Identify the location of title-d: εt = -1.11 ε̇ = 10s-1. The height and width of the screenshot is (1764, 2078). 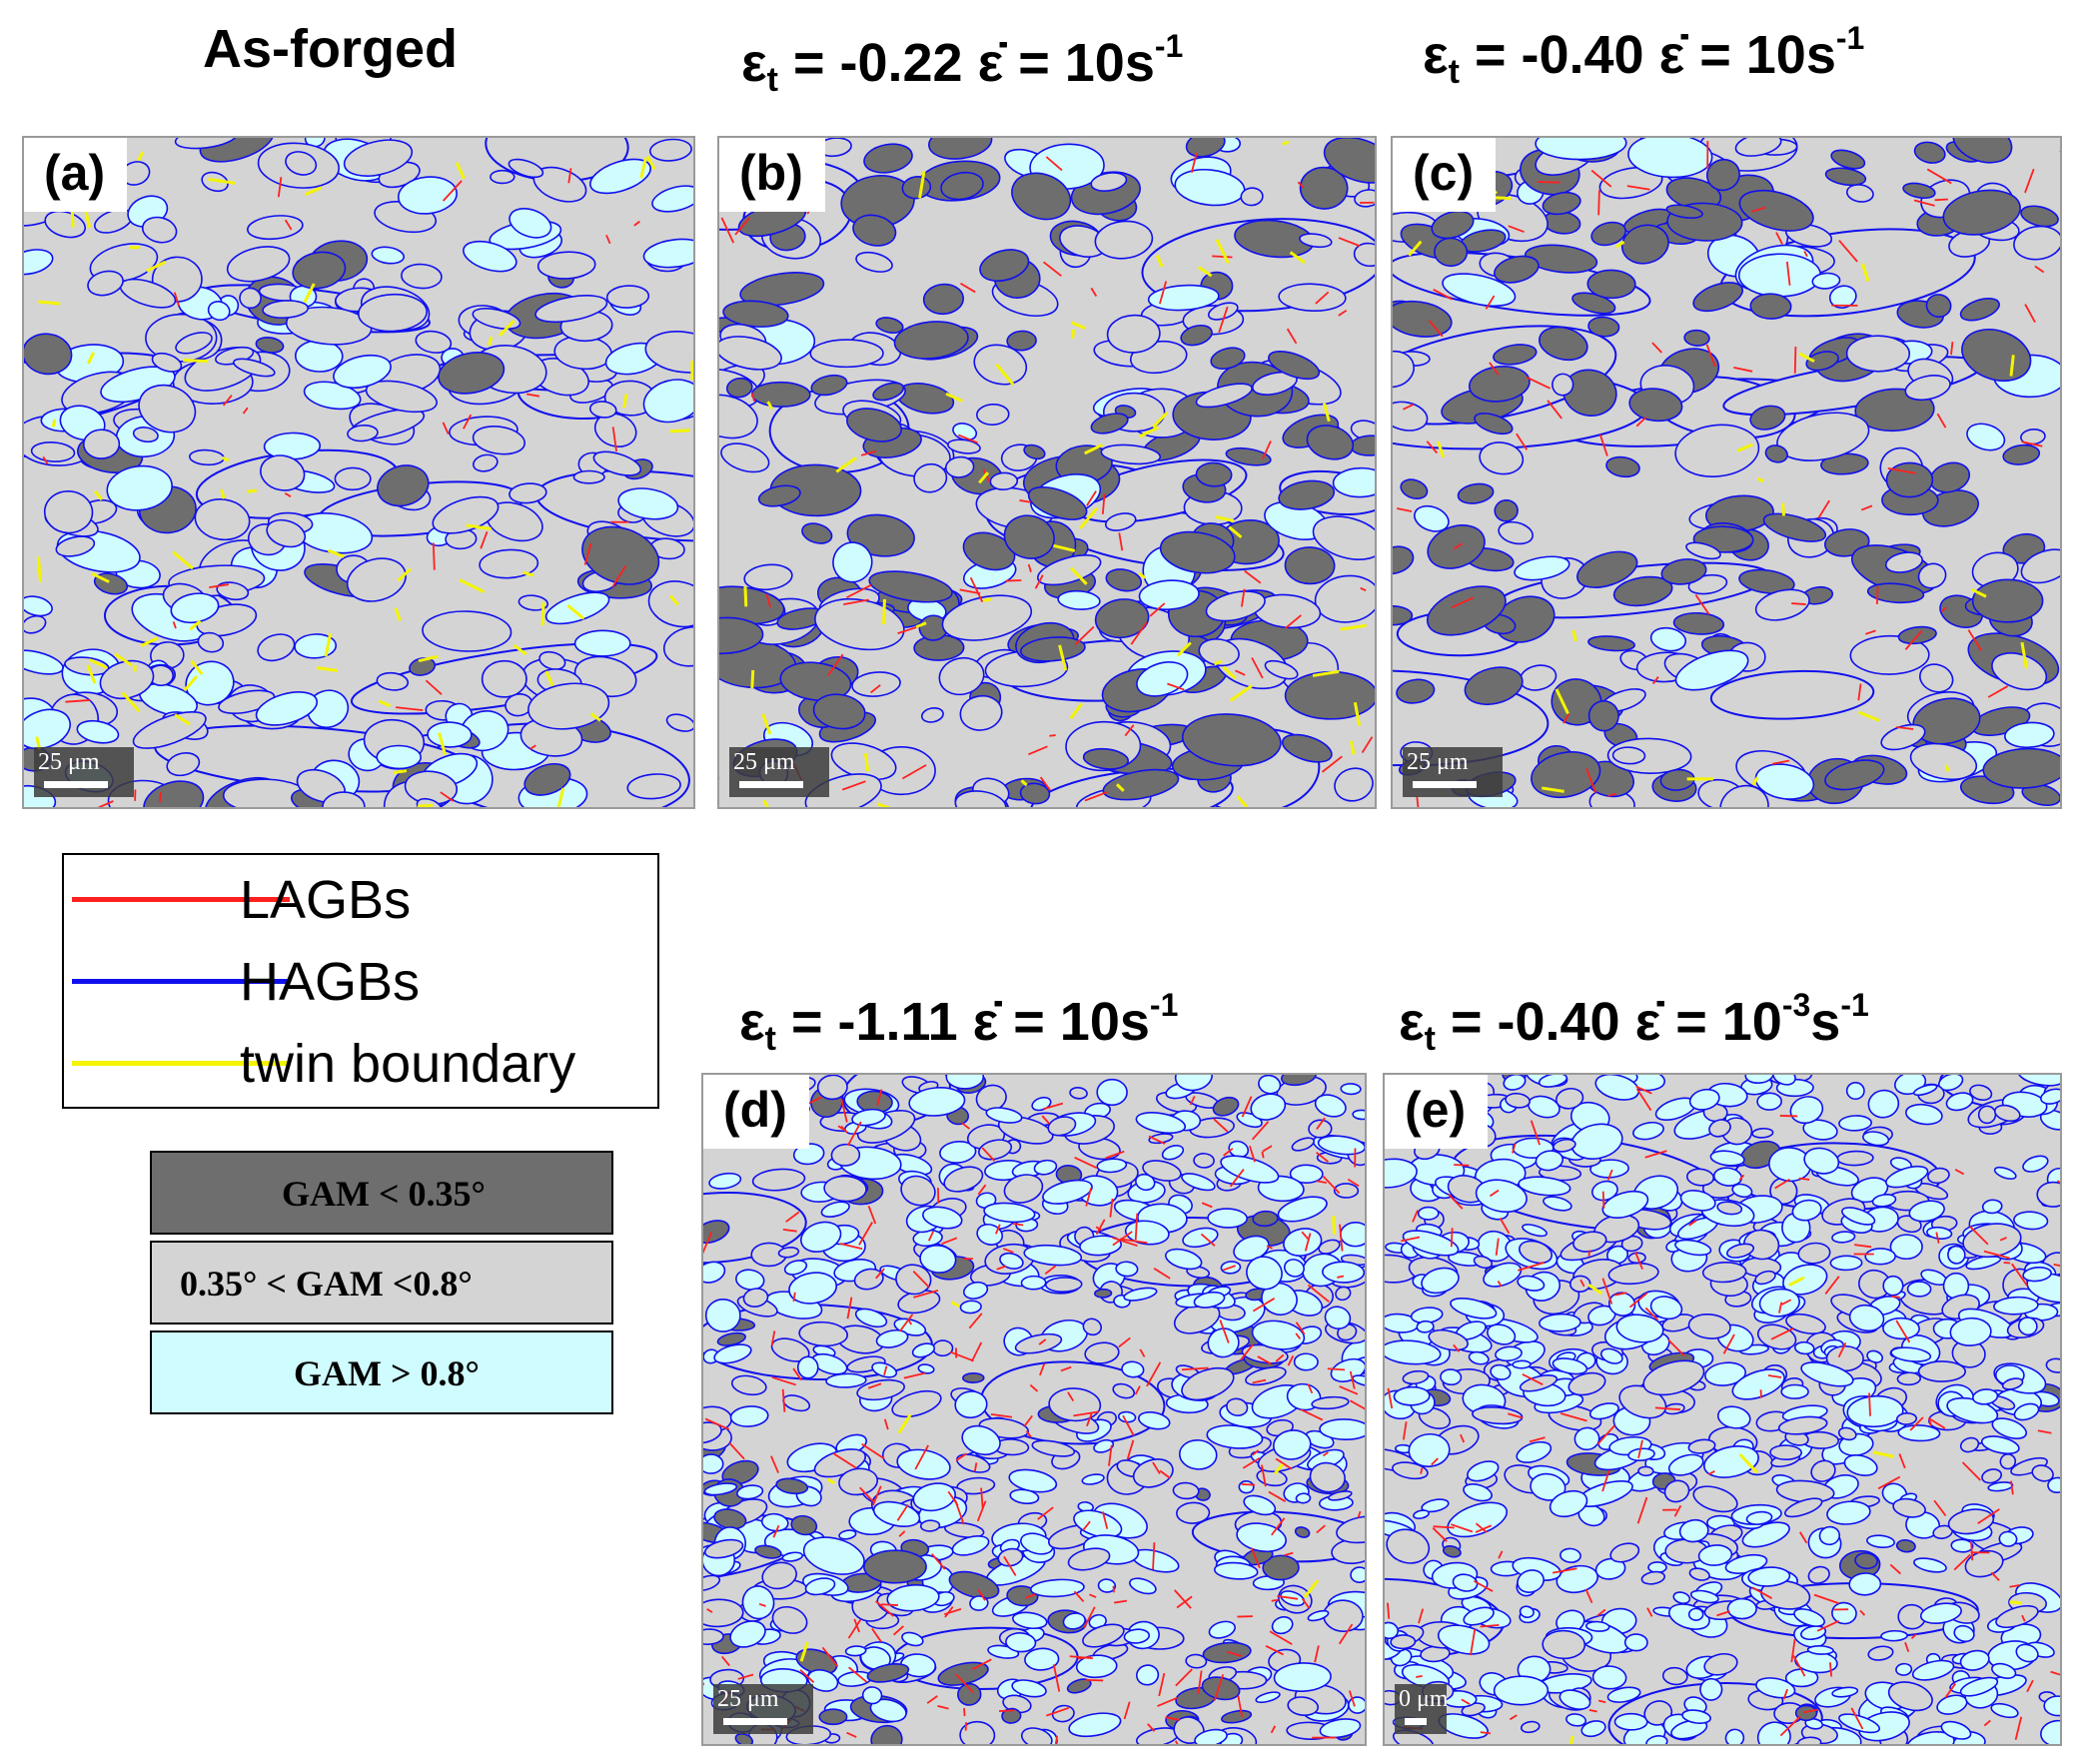
(959, 1022).